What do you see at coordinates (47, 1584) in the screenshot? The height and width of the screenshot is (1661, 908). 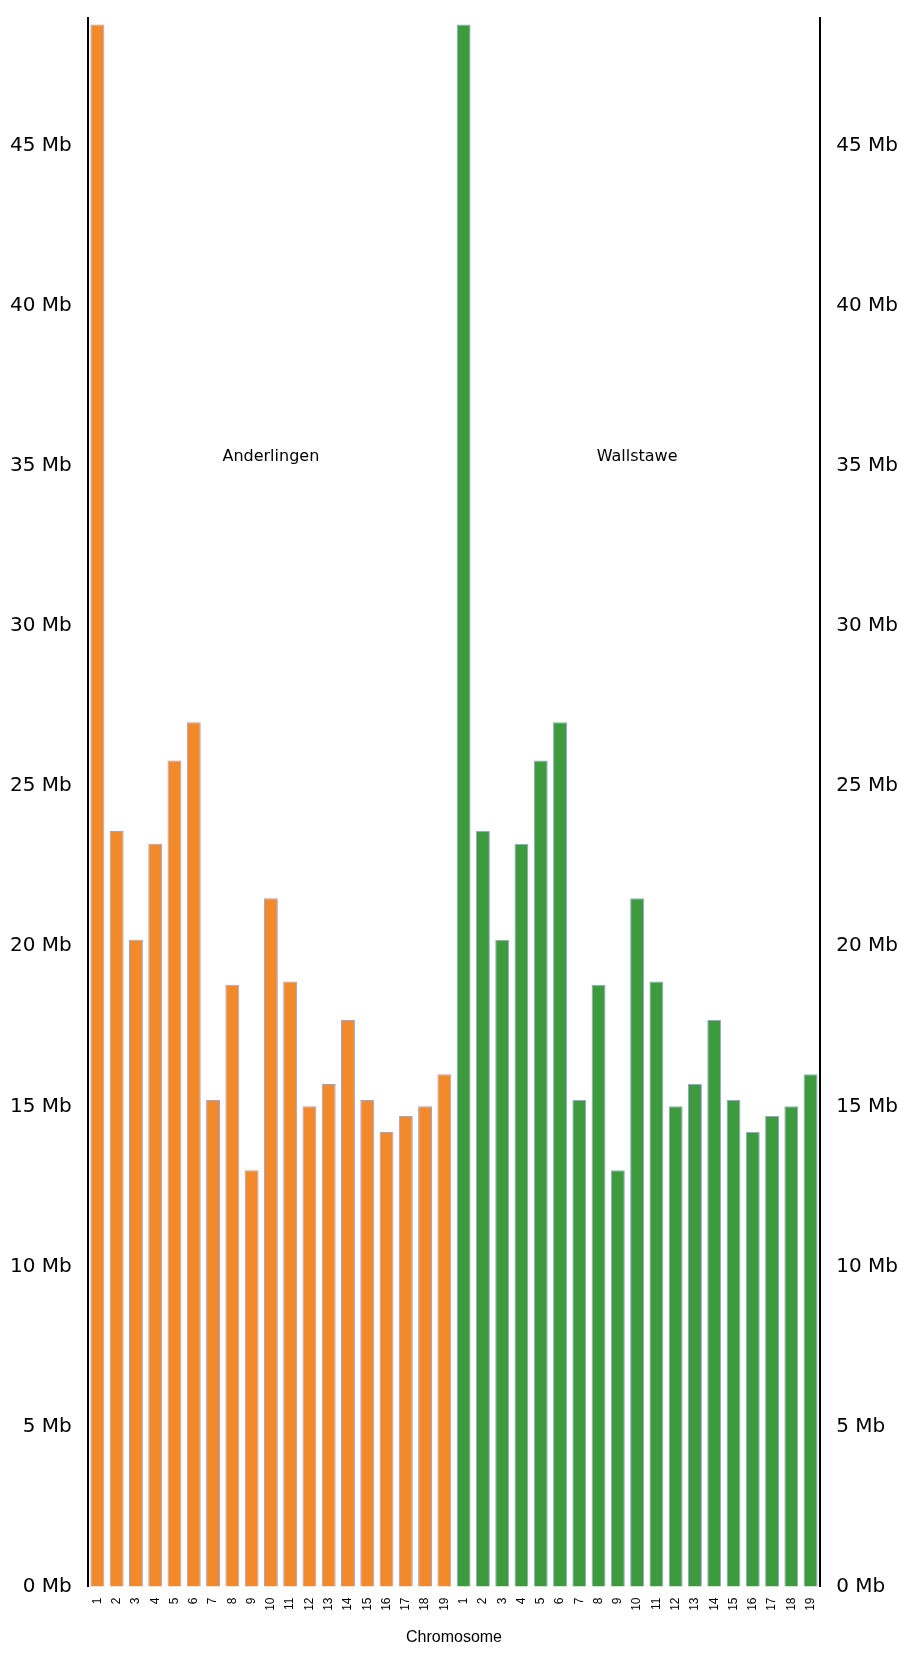 I see `y-tick-label: 0 Mb` at bounding box center [47, 1584].